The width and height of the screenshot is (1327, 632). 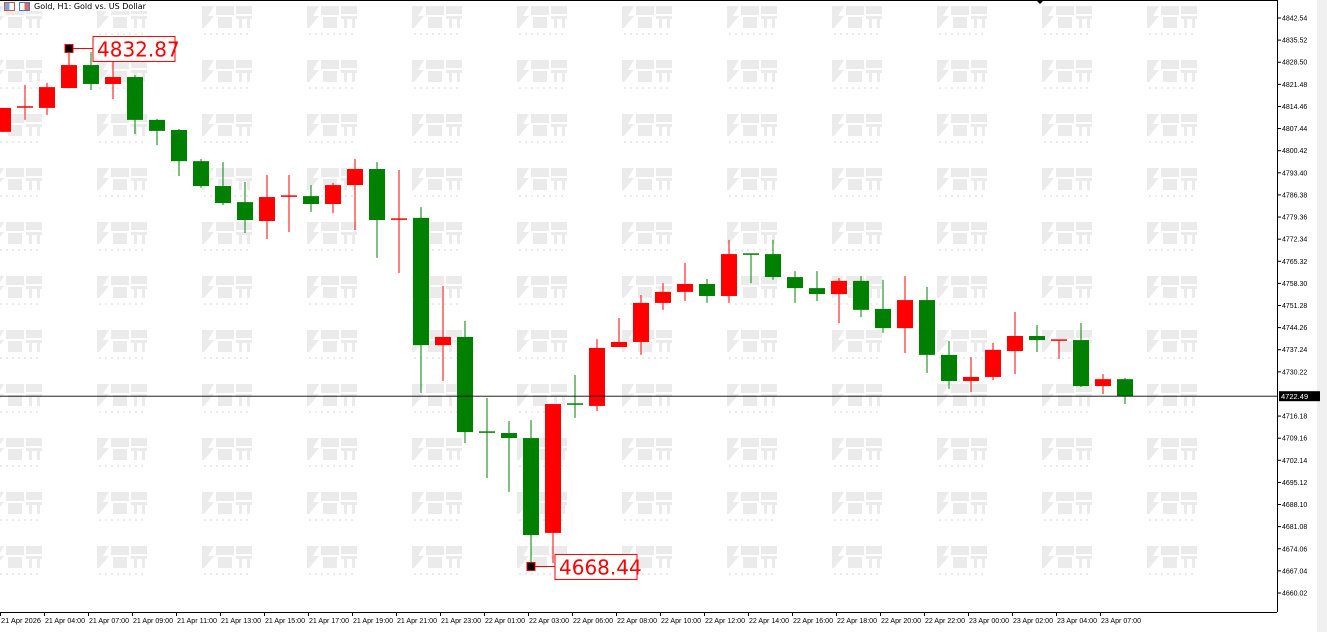 I want to click on x-tick-label: 23 Apr 00:00, so click(x=989, y=621).